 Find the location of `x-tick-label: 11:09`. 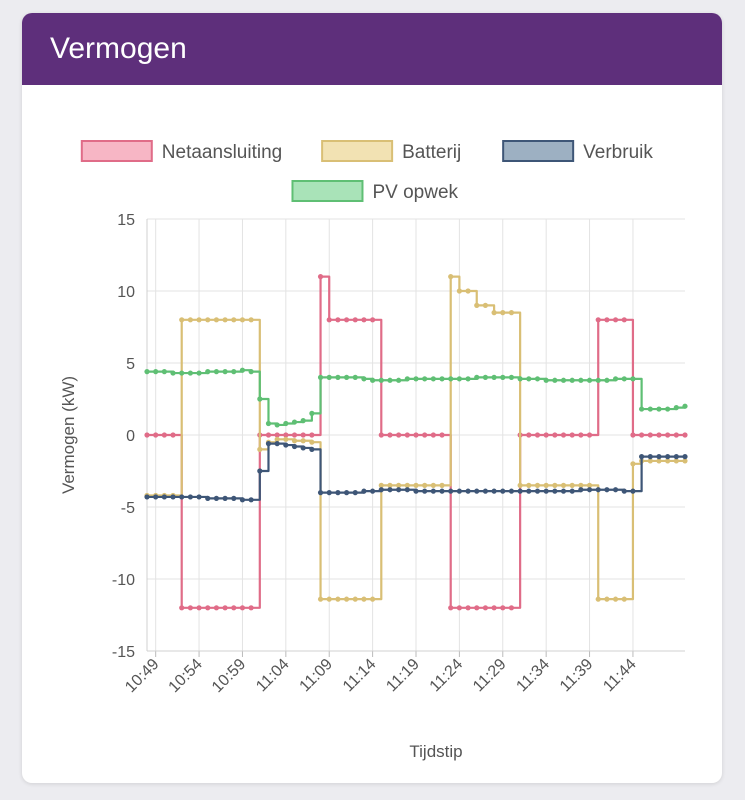

x-tick-label: 11:09 is located at coordinates (317, 676).